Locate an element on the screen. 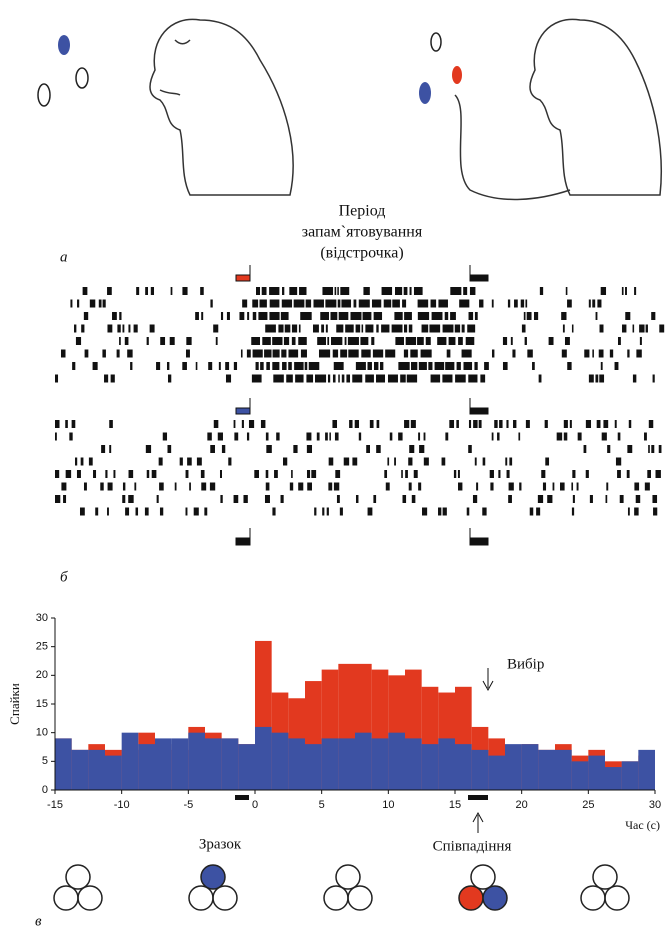 The image size is (666, 928). annotation: Зразок is located at coordinates (220, 844).